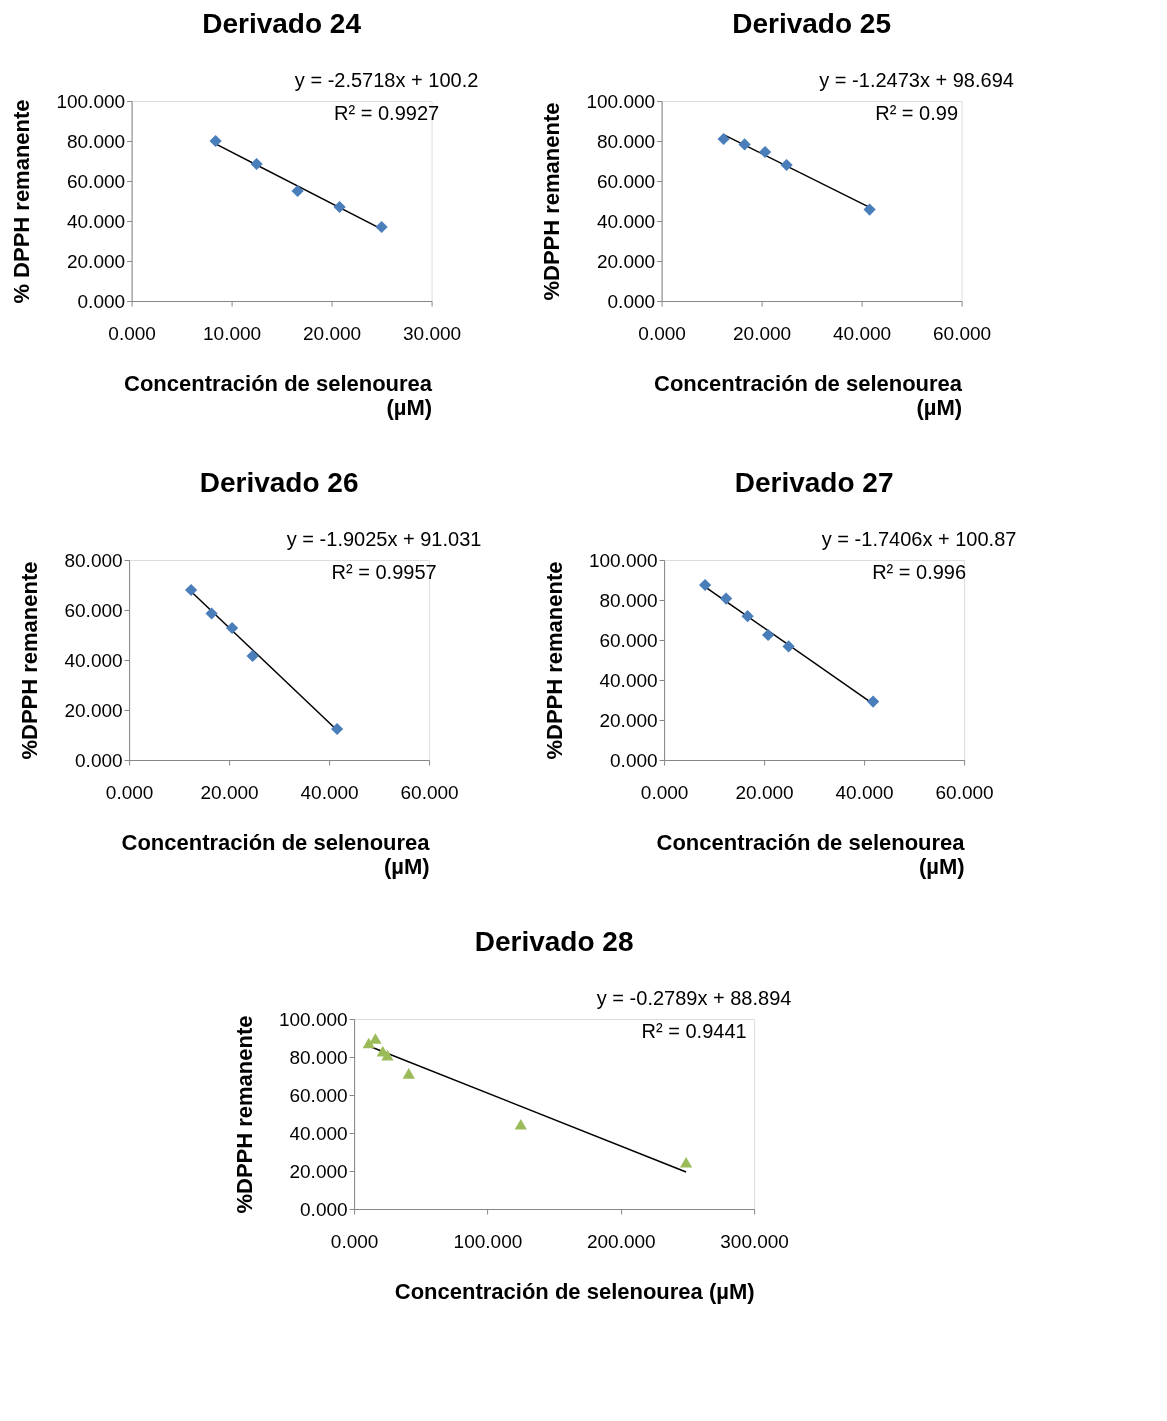 Image resolution: width=1167 pixels, height=1421 pixels. What do you see at coordinates (814, 482) in the screenshot?
I see `chart-title: Derivado 27` at bounding box center [814, 482].